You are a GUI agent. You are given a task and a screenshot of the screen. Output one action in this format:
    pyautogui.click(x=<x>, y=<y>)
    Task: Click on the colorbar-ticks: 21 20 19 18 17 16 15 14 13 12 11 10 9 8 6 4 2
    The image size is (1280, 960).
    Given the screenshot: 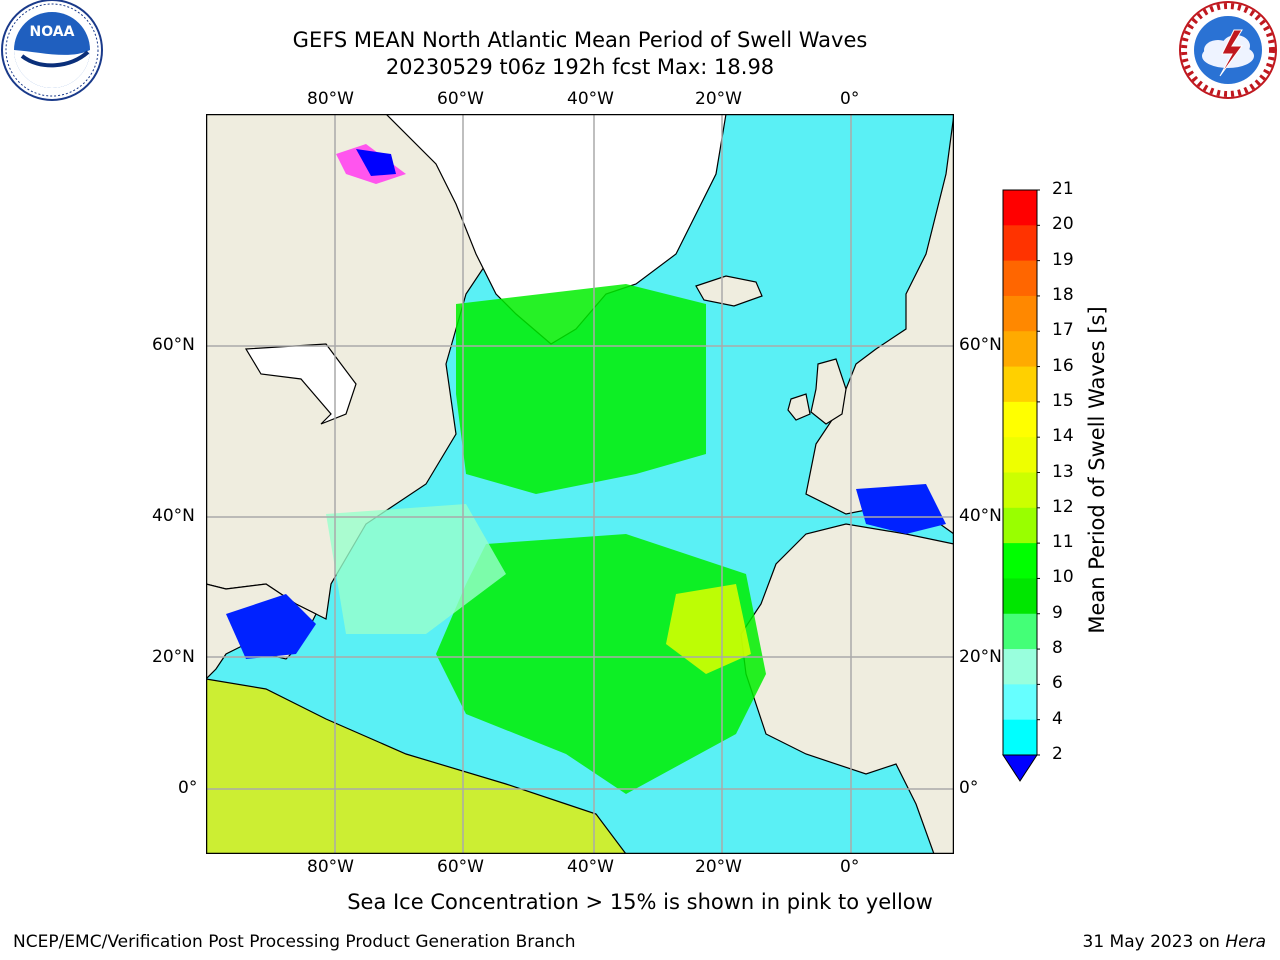 What is the action you would take?
    pyautogui.click(x=1082, y=480)
    